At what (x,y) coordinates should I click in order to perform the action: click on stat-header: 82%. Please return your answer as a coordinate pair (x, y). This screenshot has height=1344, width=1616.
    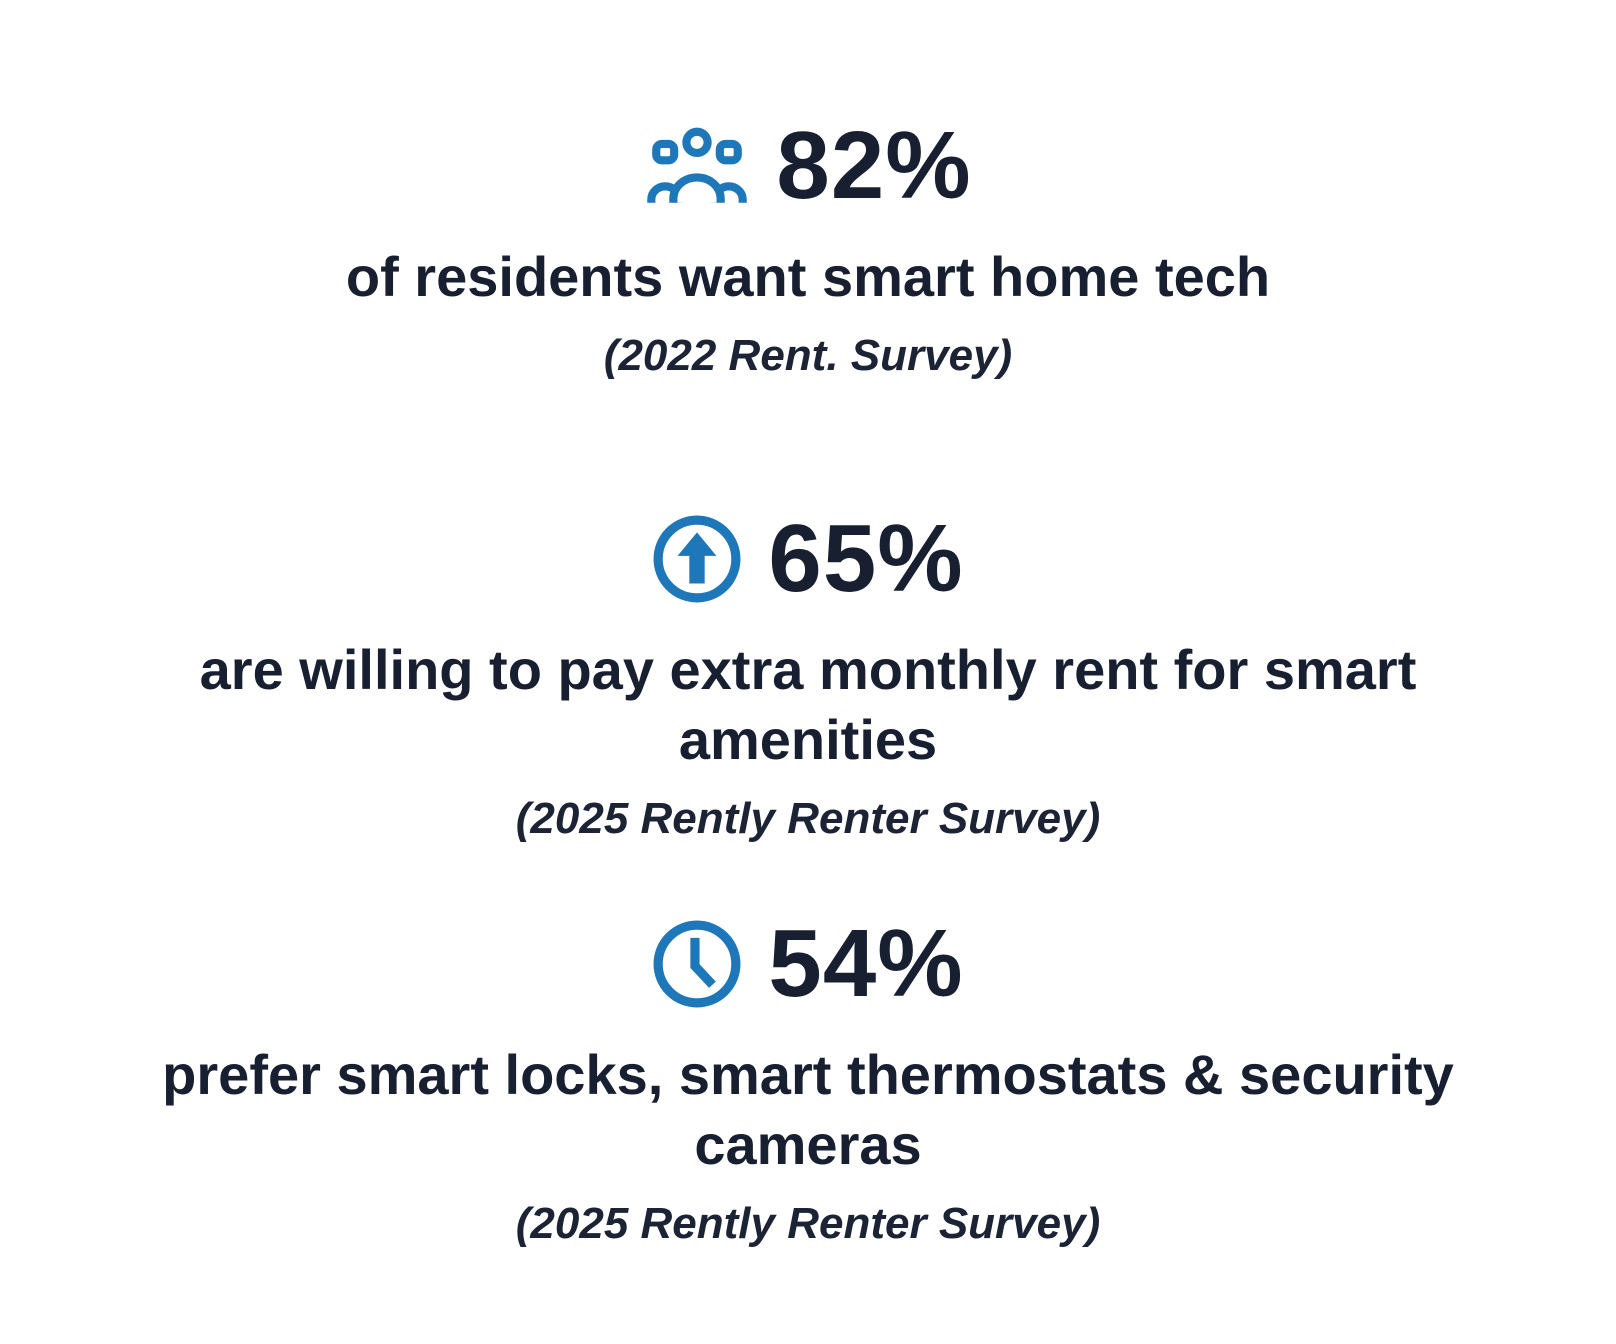
    Looking at the image, I should click on (807, 166).